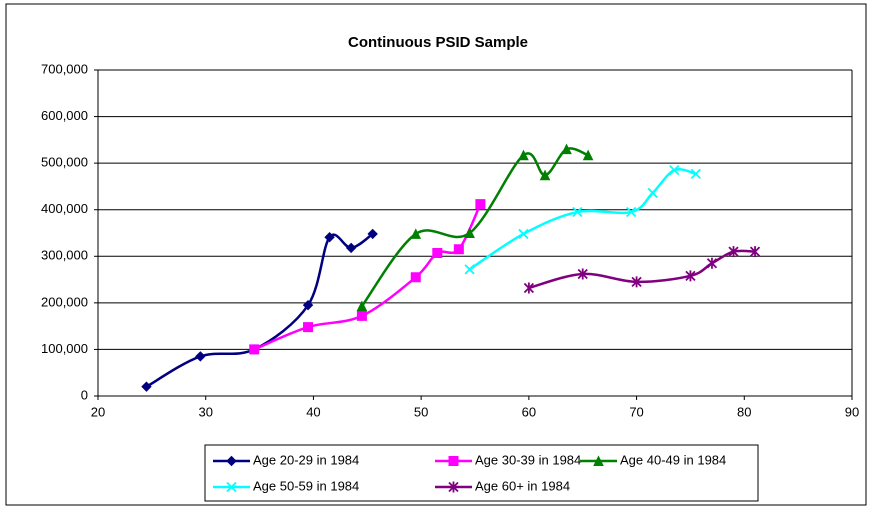 The image size is (873, 506). Describe the element at coordinates (64, 68) in the screenshot. I see `y-tick-label: 700,000` at that location.